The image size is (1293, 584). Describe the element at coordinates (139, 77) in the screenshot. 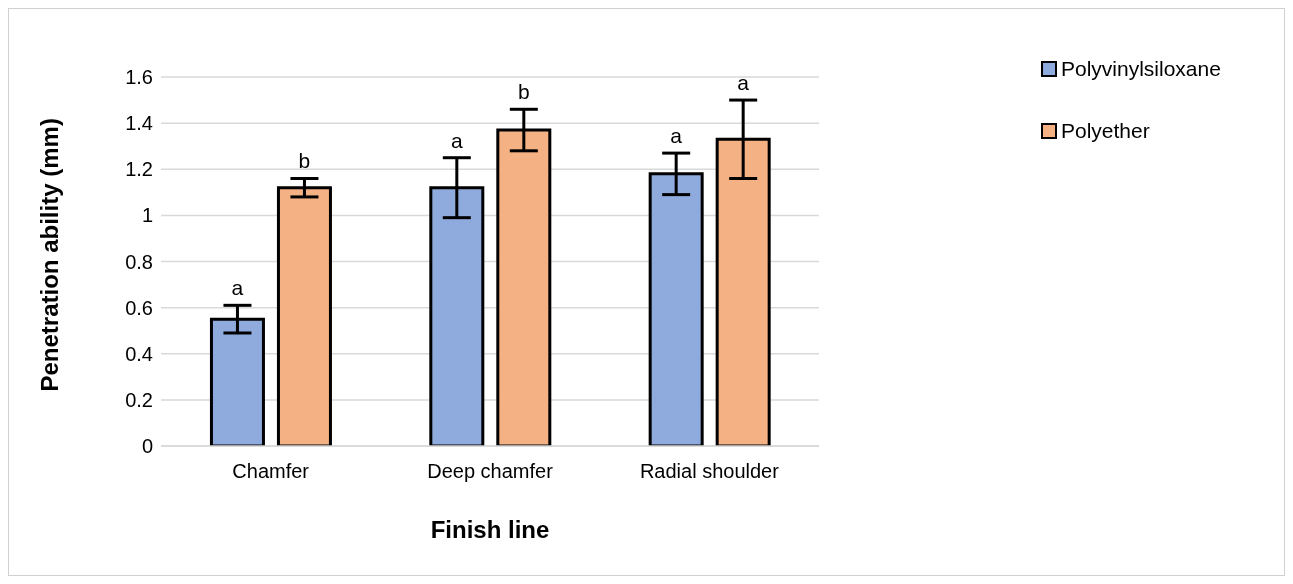

I see `y-tick-label: 1.6` at that location.